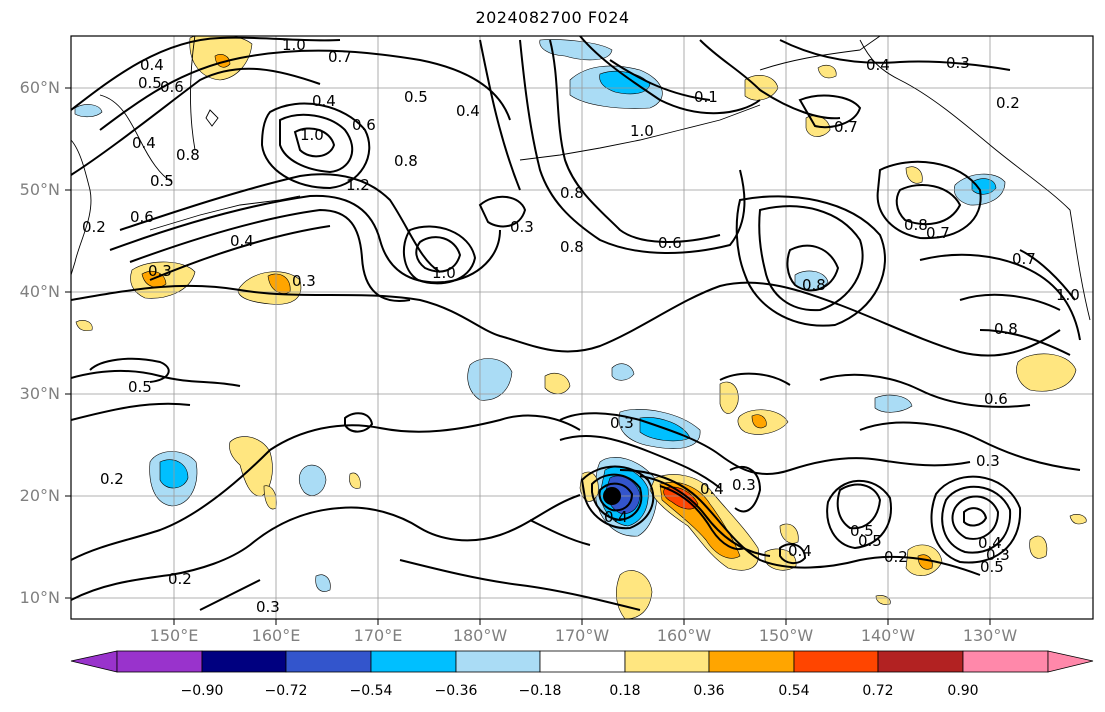 The image size is (1105, 712). What do you see at coordinates (582, 661) in the screenshot?
I see `colorbar` at bounding box center [582, 661].